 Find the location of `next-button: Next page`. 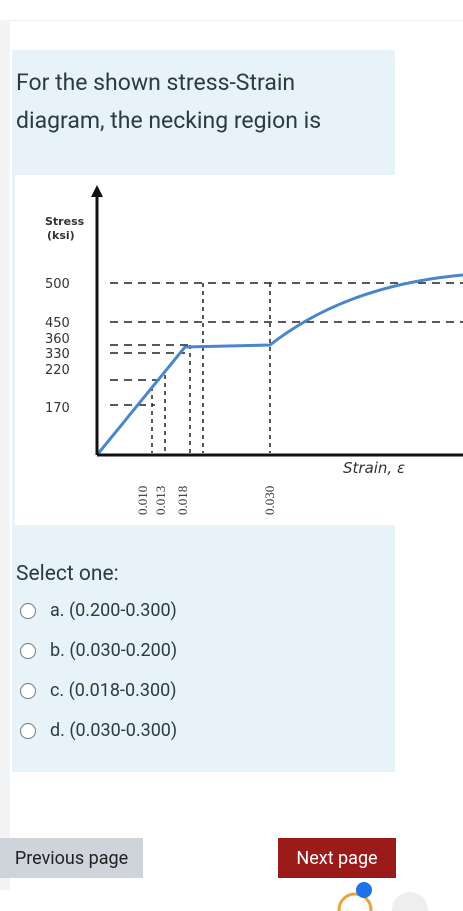

next-button: Next page is located at coordinates (337, 858).